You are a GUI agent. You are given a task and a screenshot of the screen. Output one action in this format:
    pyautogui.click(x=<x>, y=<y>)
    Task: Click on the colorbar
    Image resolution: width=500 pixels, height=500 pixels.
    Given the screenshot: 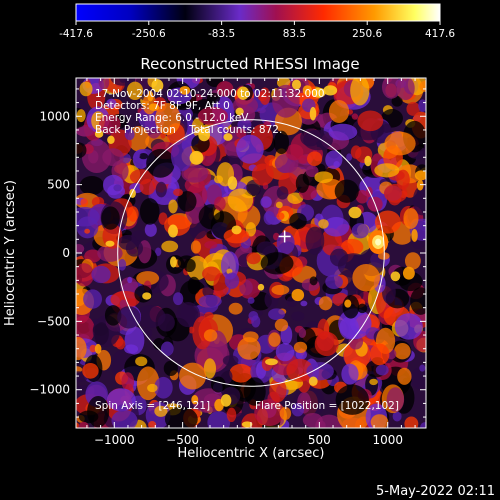 What is the action you would take?
    pyautogui.click(x=258, y=12)
    